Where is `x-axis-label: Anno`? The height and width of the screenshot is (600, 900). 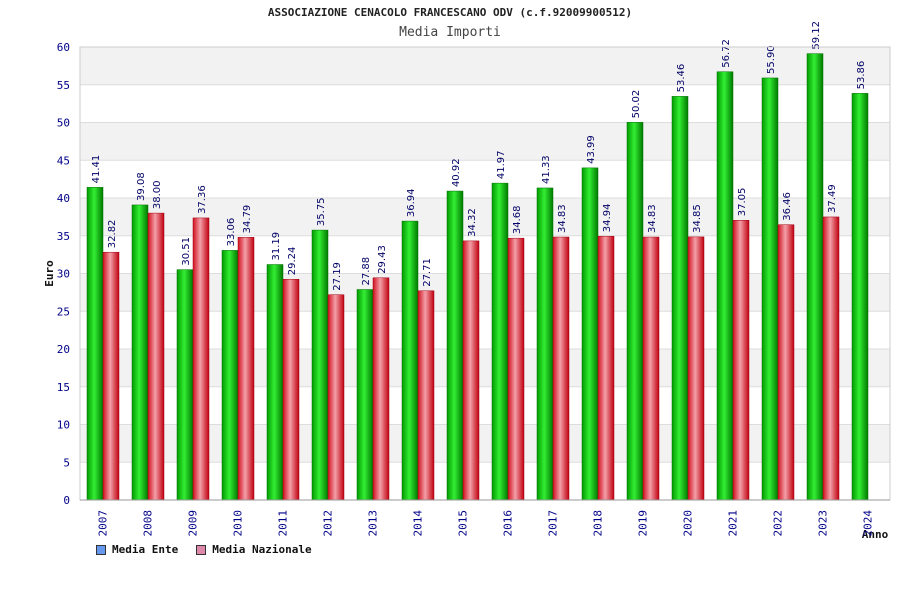 x-axis-label: Anno is located at coordinates (875, 534).